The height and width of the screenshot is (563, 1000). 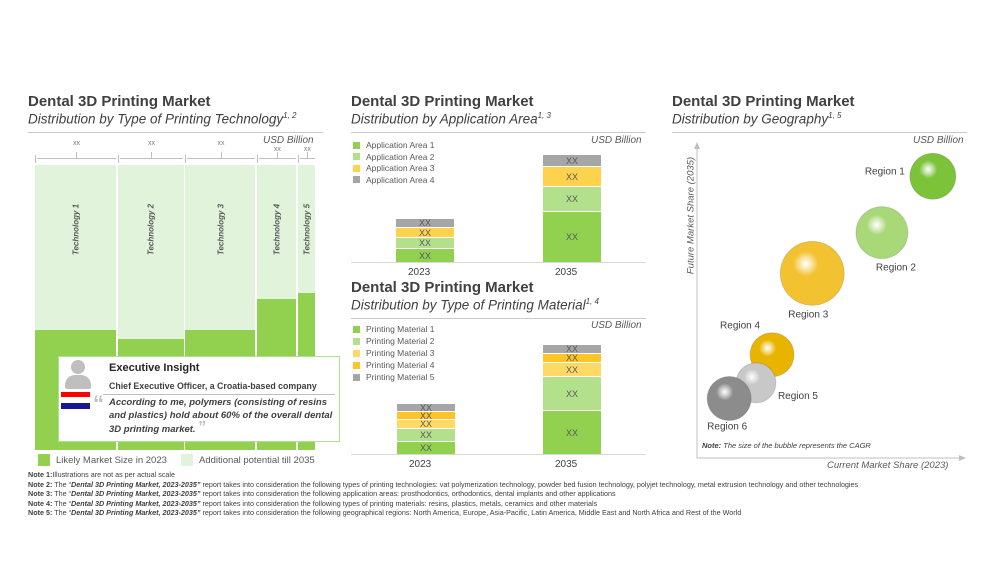 What do you see at coordinates (835, 115) in the screenshot?
I see `geo-sup: 1, 5` at bounding box center [835, 115].